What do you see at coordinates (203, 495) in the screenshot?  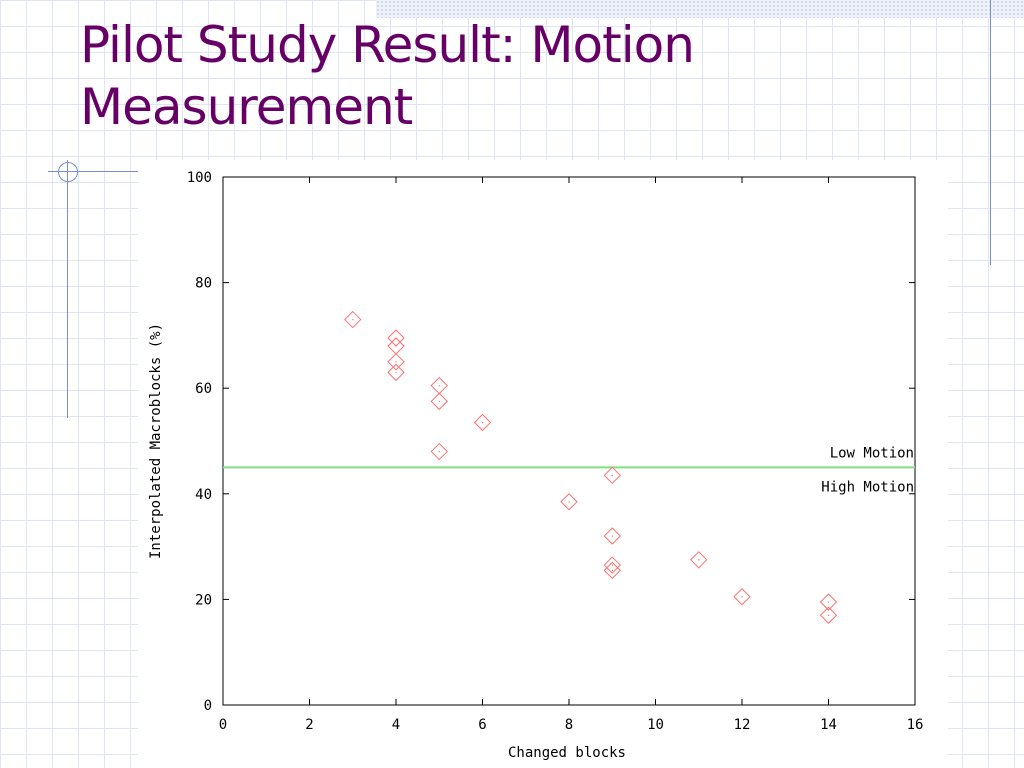 I see `y-tick-label-2: 40` at bounding box center [203, 495].